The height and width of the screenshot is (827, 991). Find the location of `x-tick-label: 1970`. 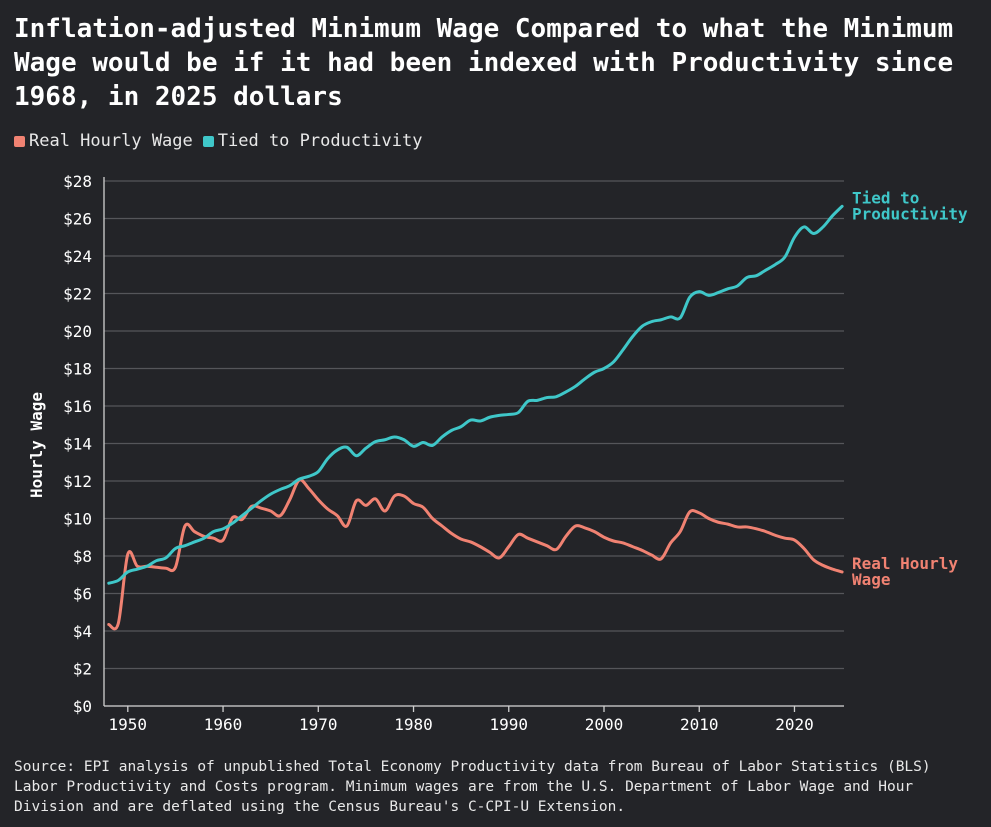

x-tick-label: 1970 is located at coordinates (318, 724).